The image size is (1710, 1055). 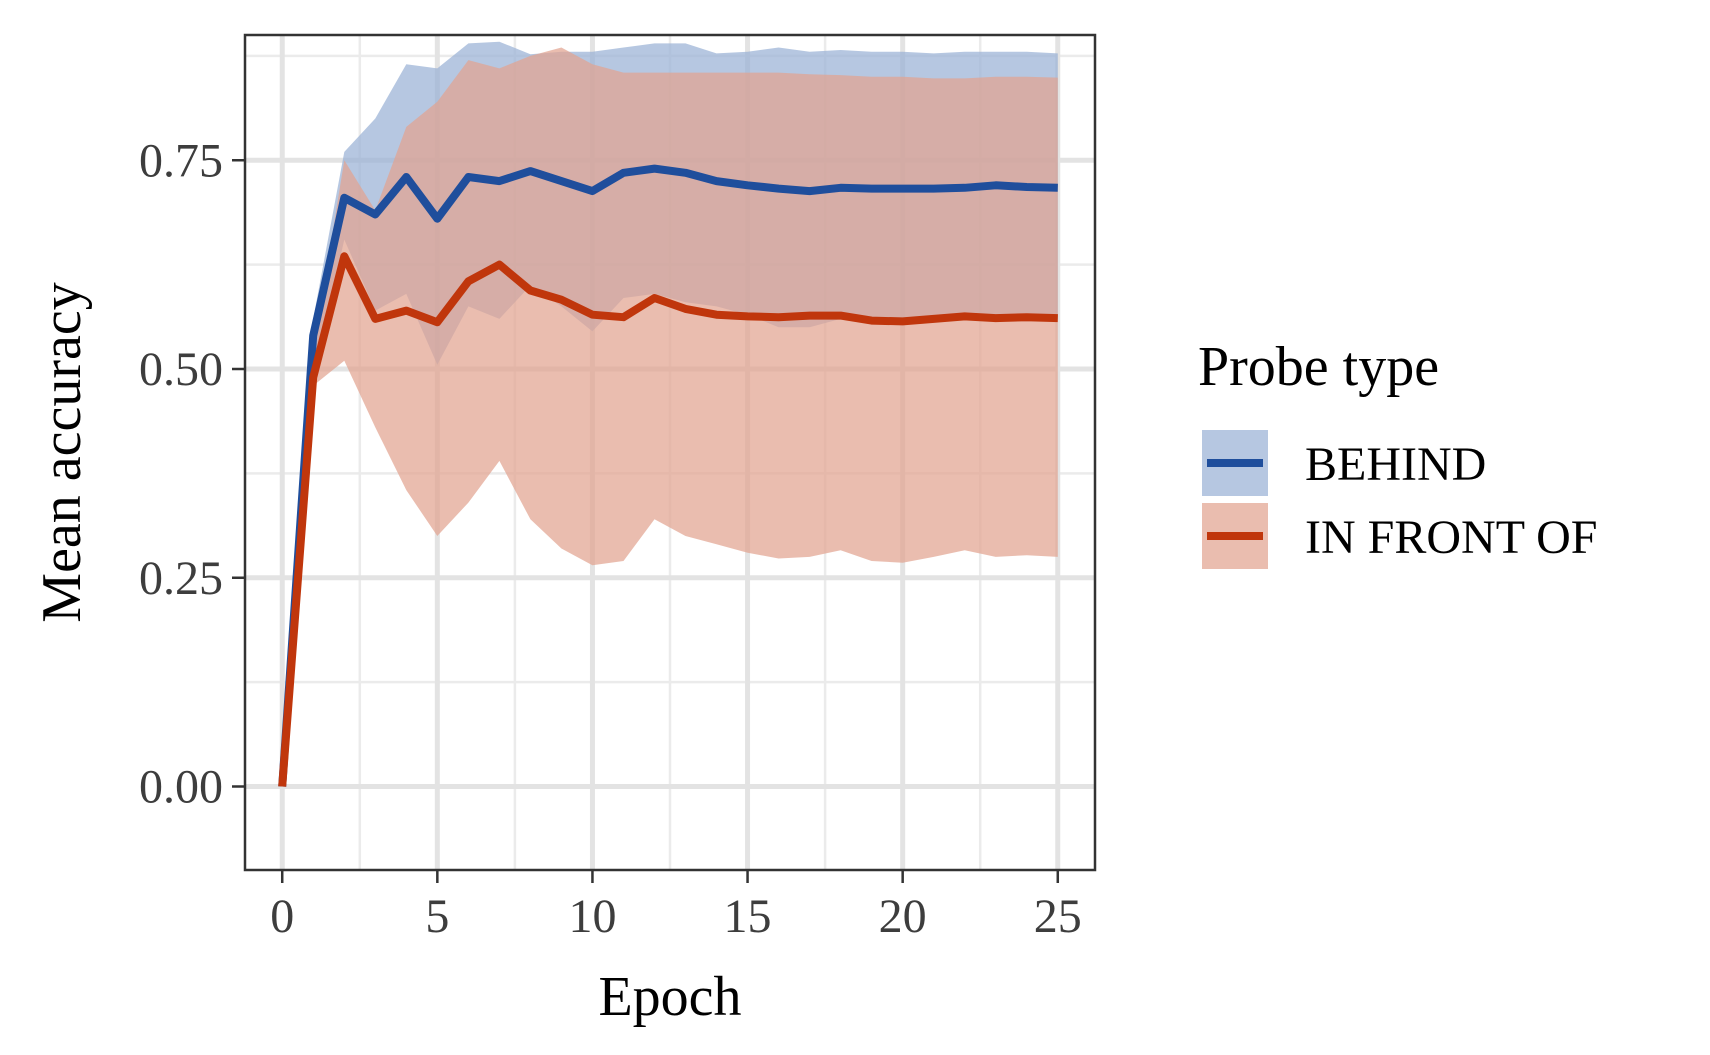 What do you see at coordinates (181, 787) in the screenshot?
I see `y-tick-label: 0.00` at bounding box center [181, 787].